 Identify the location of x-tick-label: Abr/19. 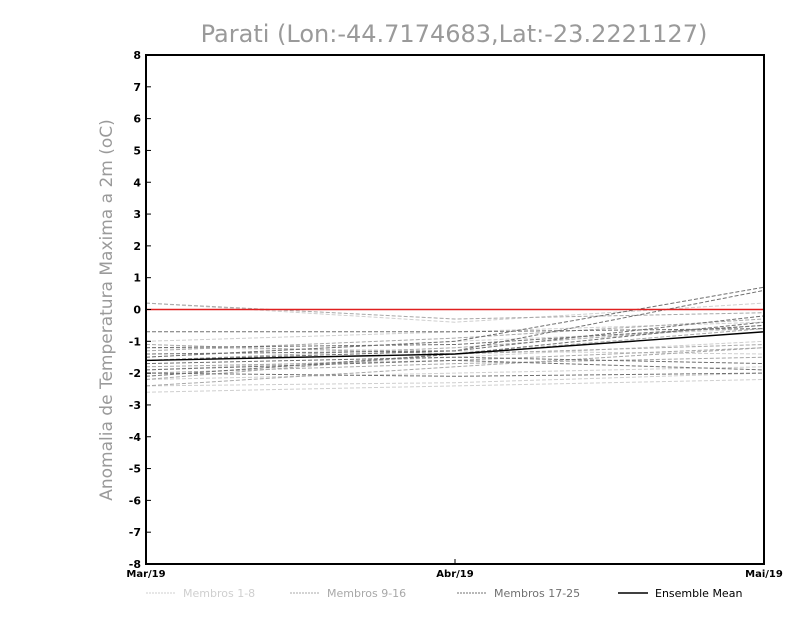
(454, 574).